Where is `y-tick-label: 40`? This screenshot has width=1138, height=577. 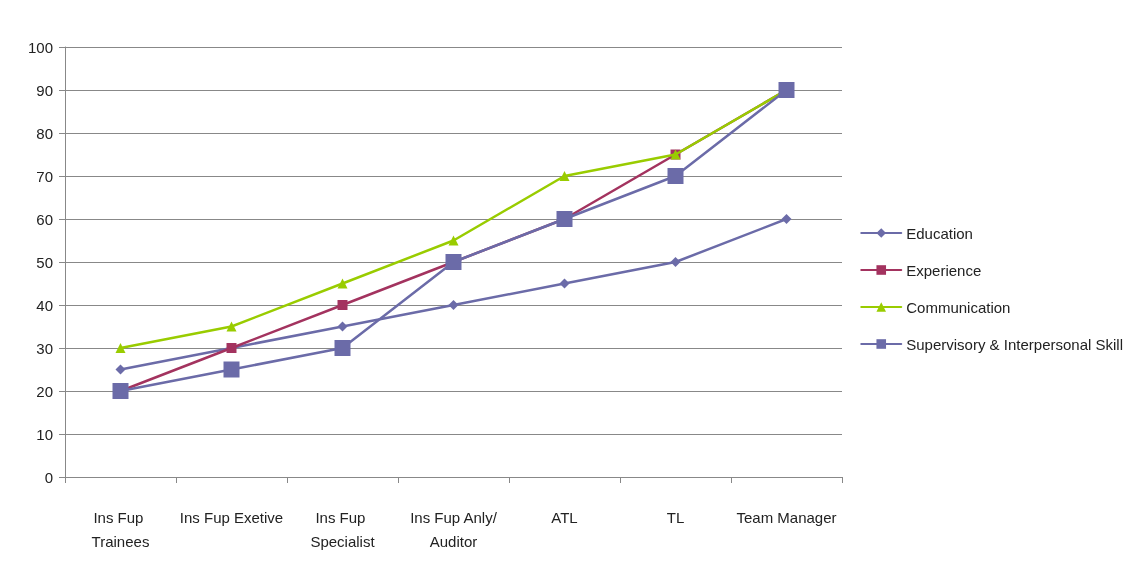 y-tick-label: 40 is located at coordinates (44, 305).